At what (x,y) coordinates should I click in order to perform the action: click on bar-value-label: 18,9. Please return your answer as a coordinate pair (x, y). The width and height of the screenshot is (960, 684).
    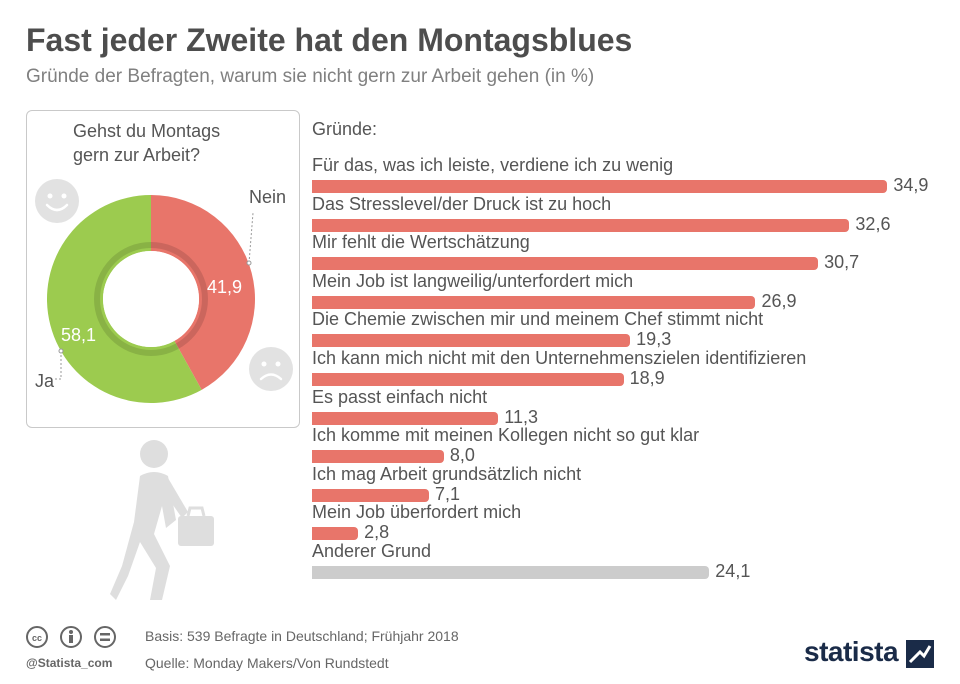
    Looking at the image, I should click on (647, 378).